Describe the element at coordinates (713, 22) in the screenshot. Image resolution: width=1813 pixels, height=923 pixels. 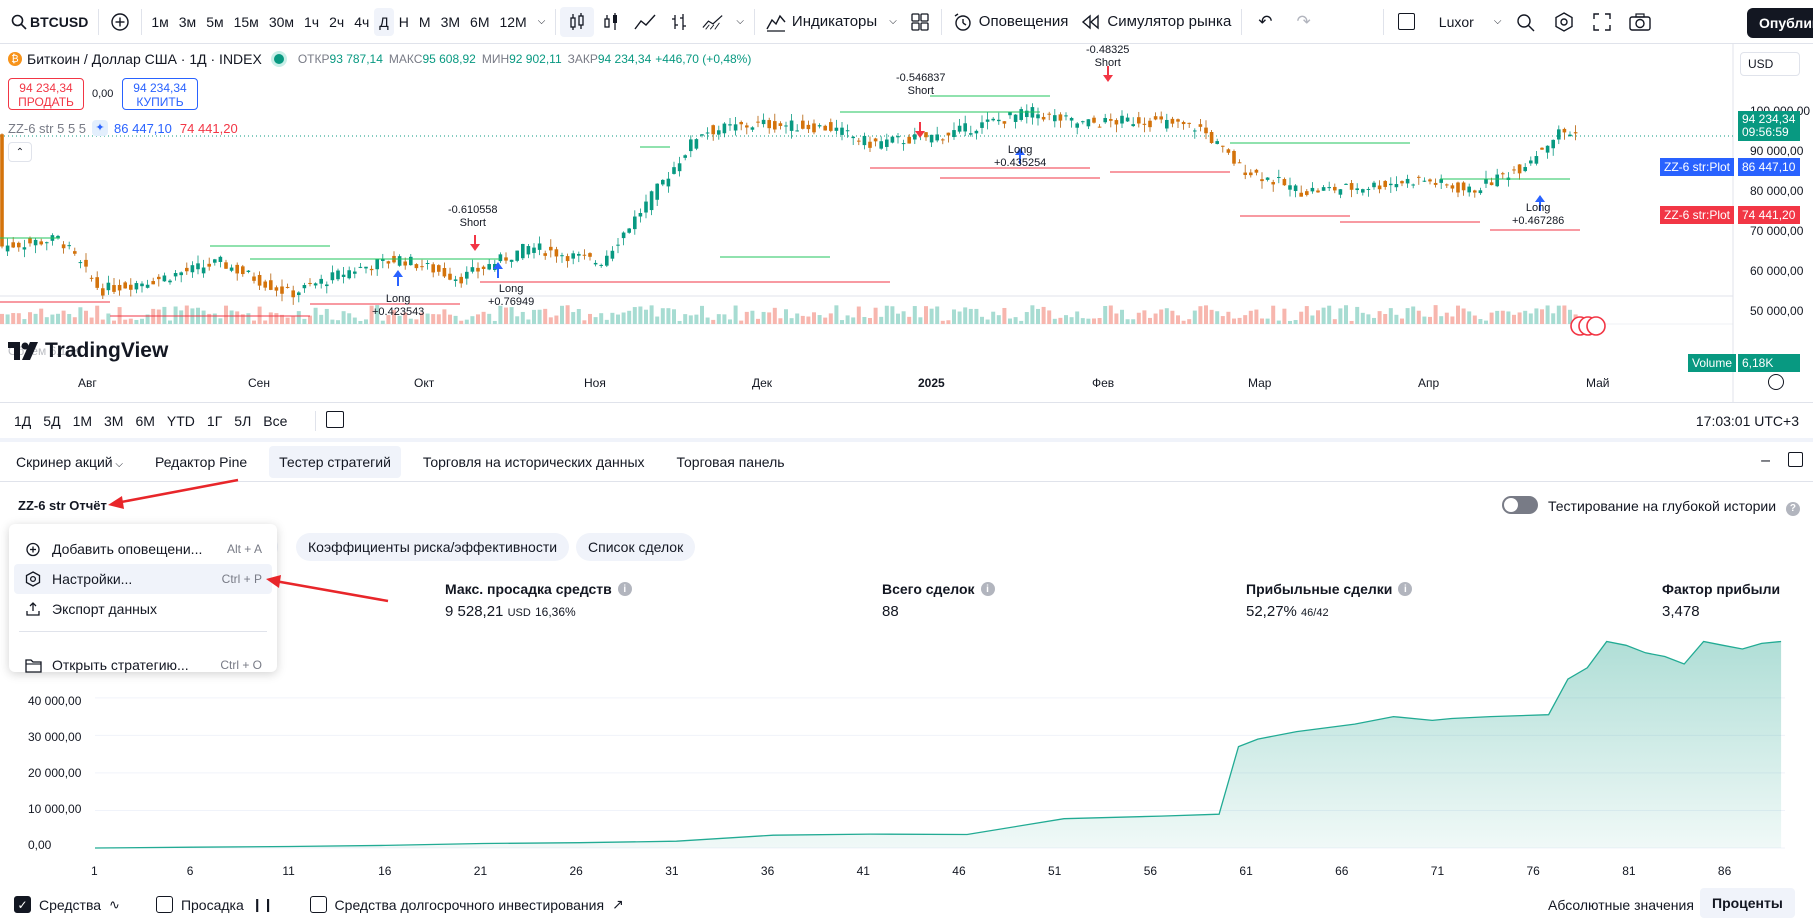
I see `area-button` at that location.